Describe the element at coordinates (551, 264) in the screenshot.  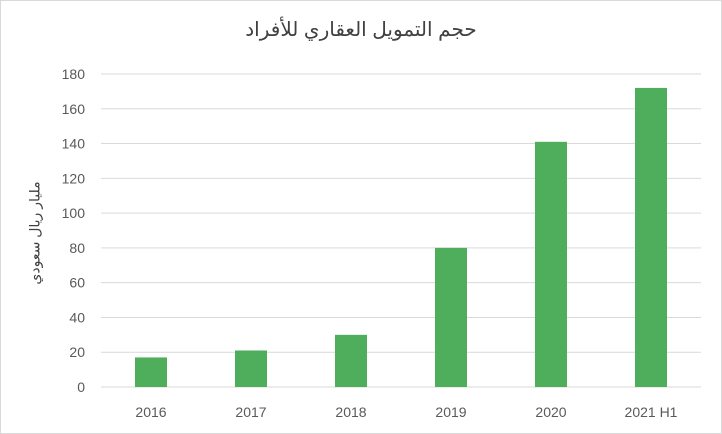
I see `bar-2020` at that location.